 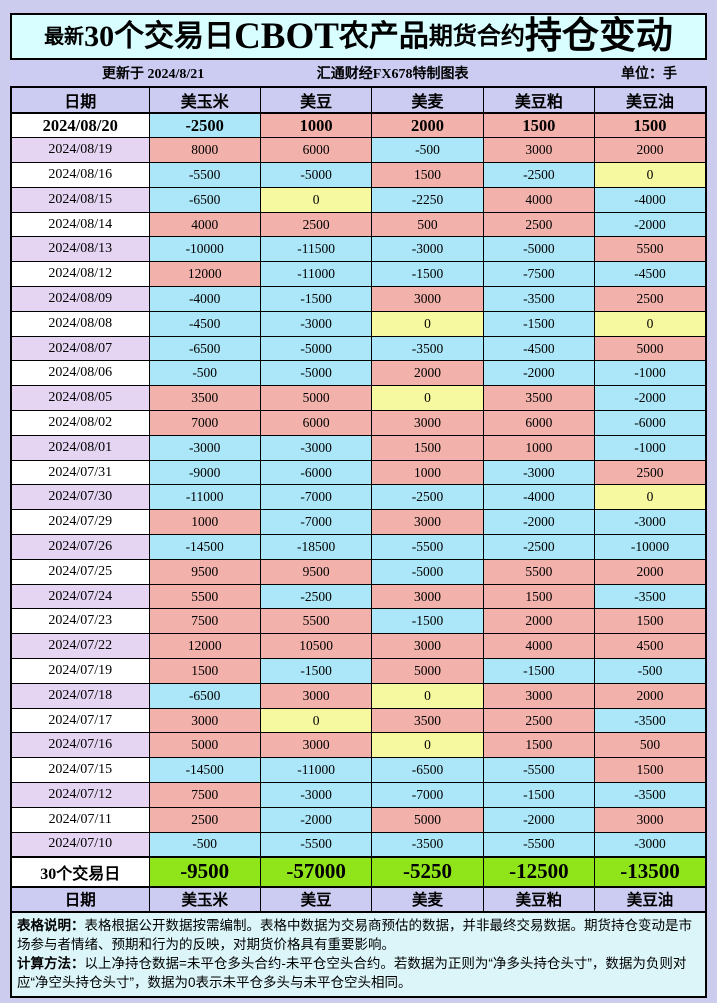 What do you see at coordinates (204, 423) in the screenshot?
I see `value-cell: 7000` at bounding box center [204, 423].